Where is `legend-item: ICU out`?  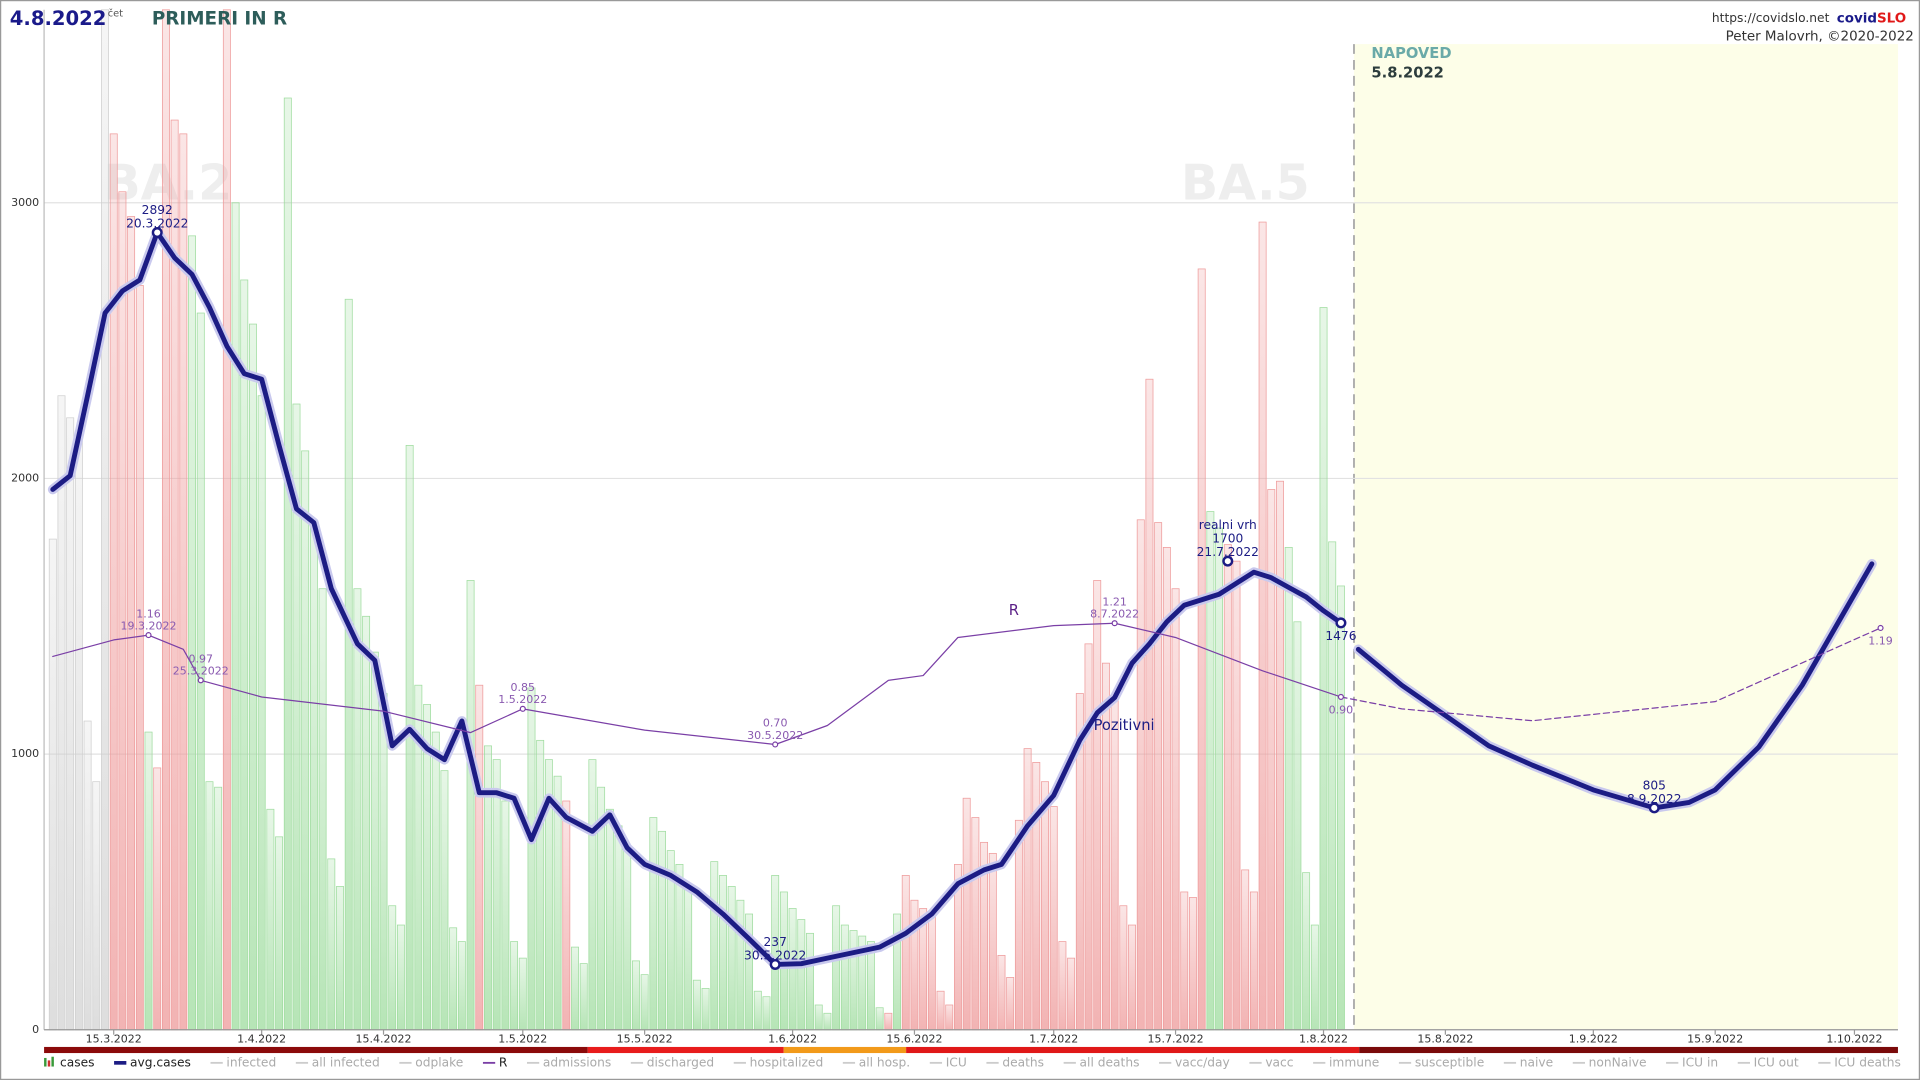
legend-item: ICU out is located at coordinates (1768, 1062).